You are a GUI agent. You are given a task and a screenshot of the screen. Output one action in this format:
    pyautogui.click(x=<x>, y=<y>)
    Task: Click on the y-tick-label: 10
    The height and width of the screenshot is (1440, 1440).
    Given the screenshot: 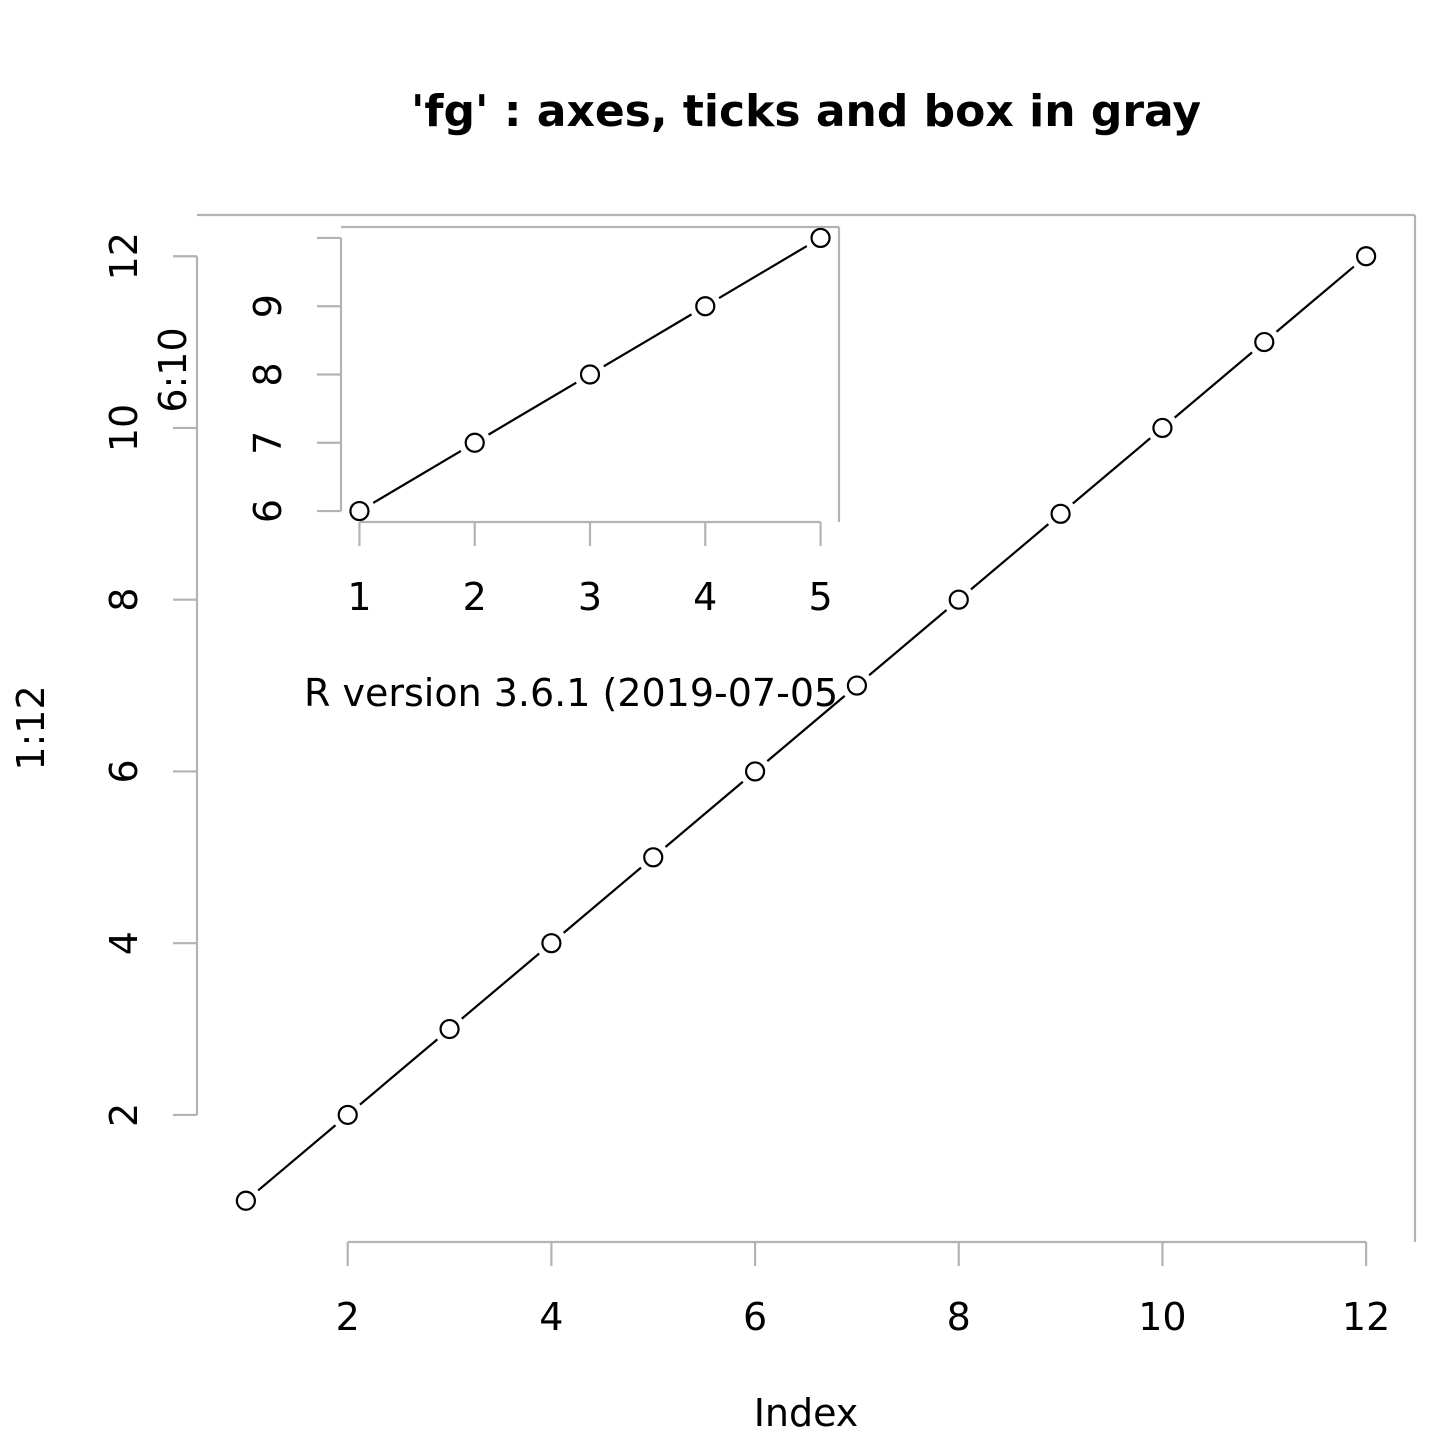 What is the action you would take?
    pyautogui.click(x=124, y=428)
    